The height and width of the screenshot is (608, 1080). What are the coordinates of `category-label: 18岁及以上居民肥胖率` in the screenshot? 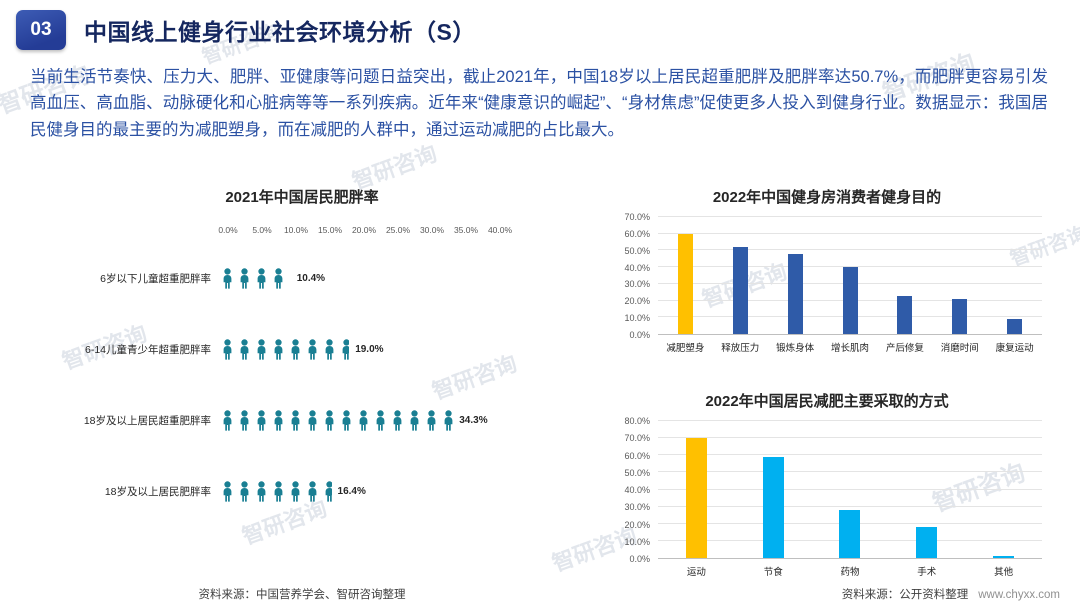 It's located at (157, 492).